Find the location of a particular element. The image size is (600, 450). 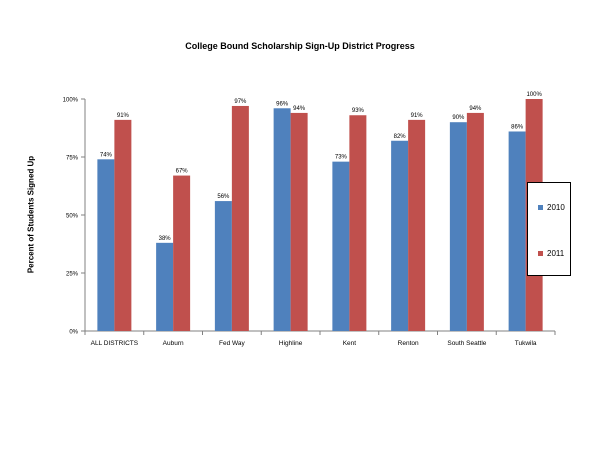

x-tick-label: Highline is located at coordinates (291, 343).